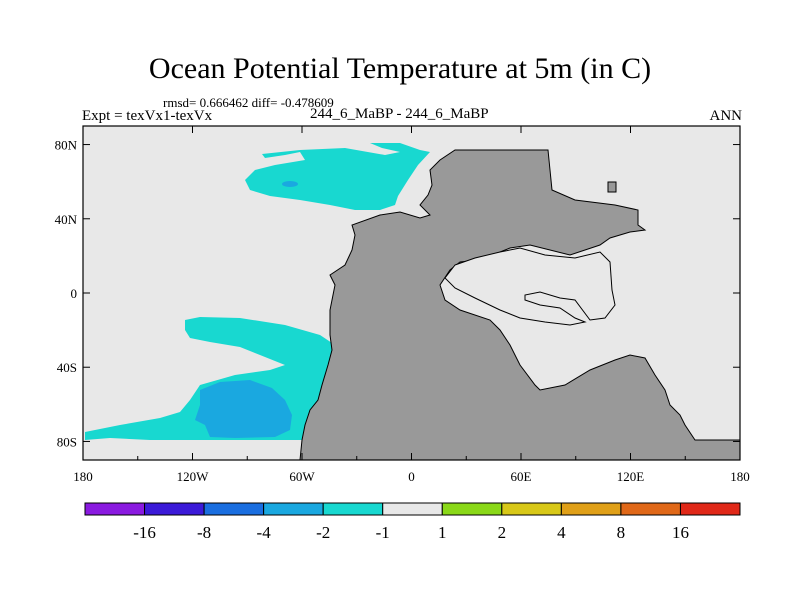  I want to click on x-tick-label: 60W, so click(302, 476).